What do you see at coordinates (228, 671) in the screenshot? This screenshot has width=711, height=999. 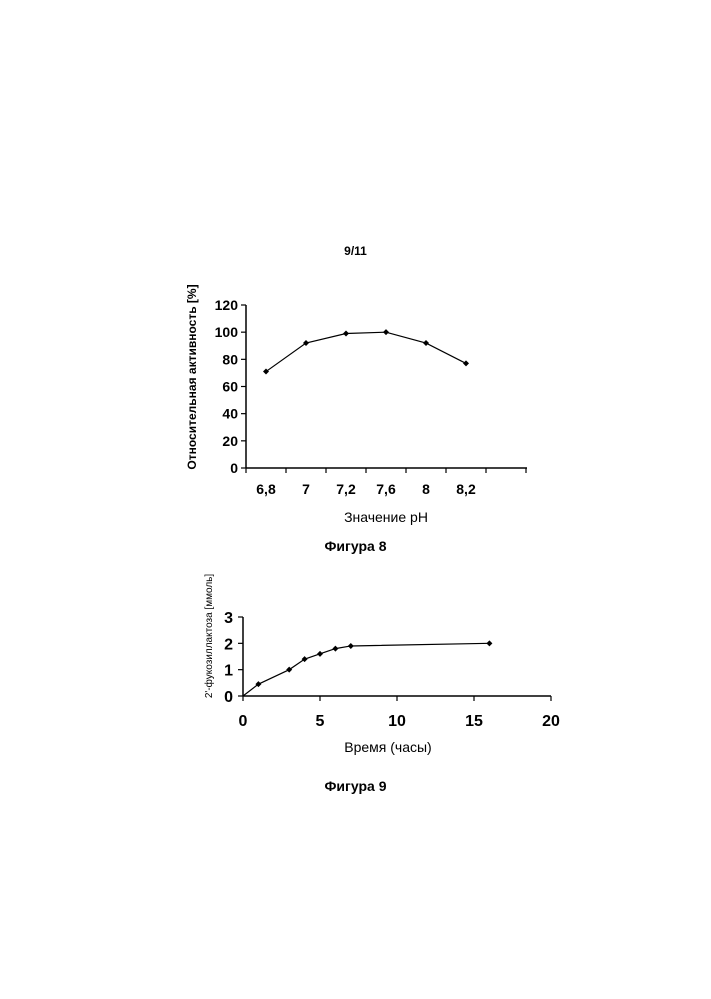 I see `y-tick-label: 1` at bounding box center [228, 671].